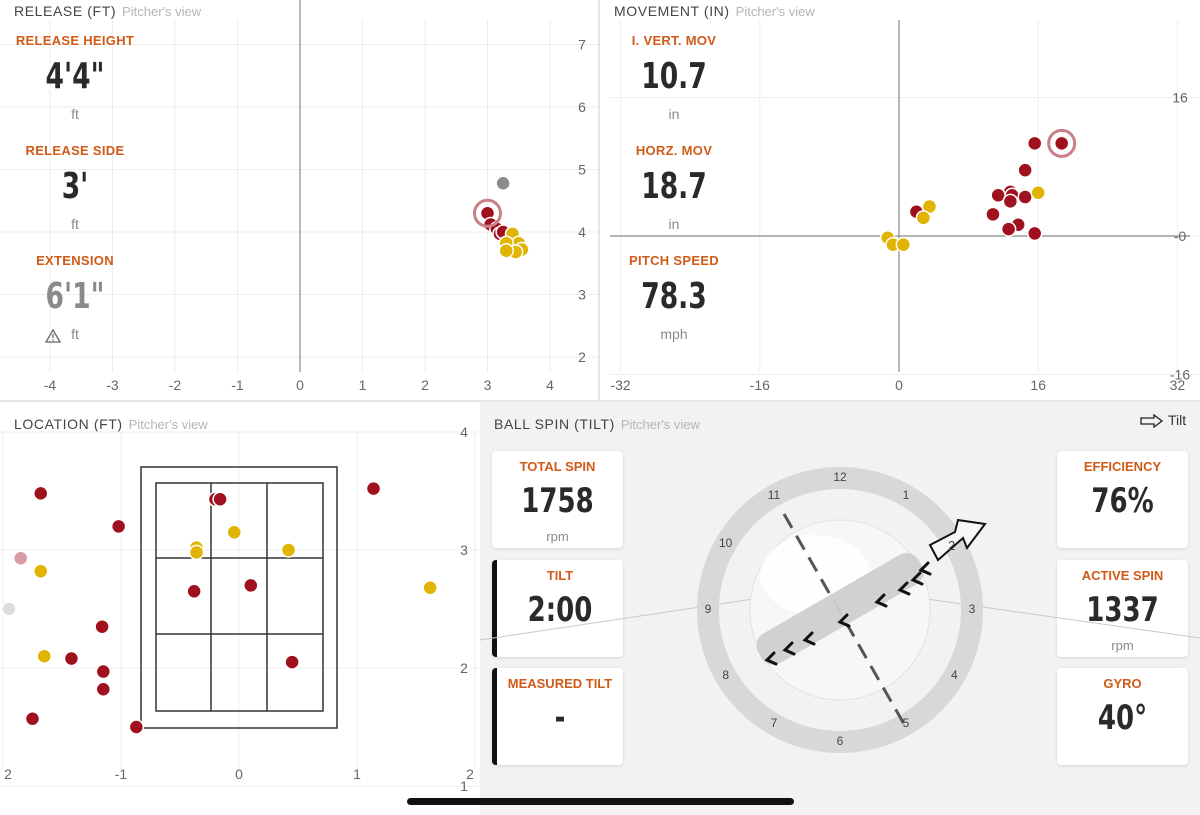  Describe the element at coordinates (708, 609) in the screenshot. I see `clock-number-9: 9` at that location.